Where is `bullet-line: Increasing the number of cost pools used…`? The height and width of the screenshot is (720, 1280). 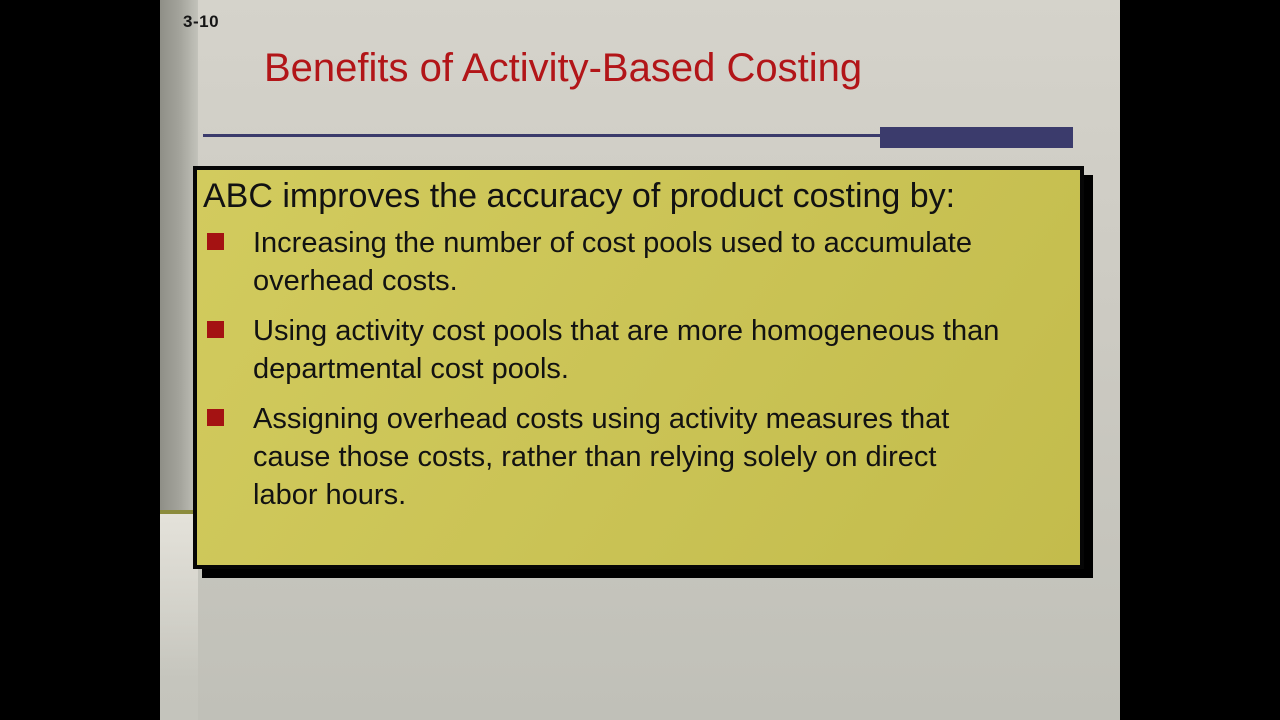 bullet-line: Increasing the number of cost pools used… is located at coordinates (612, 243).